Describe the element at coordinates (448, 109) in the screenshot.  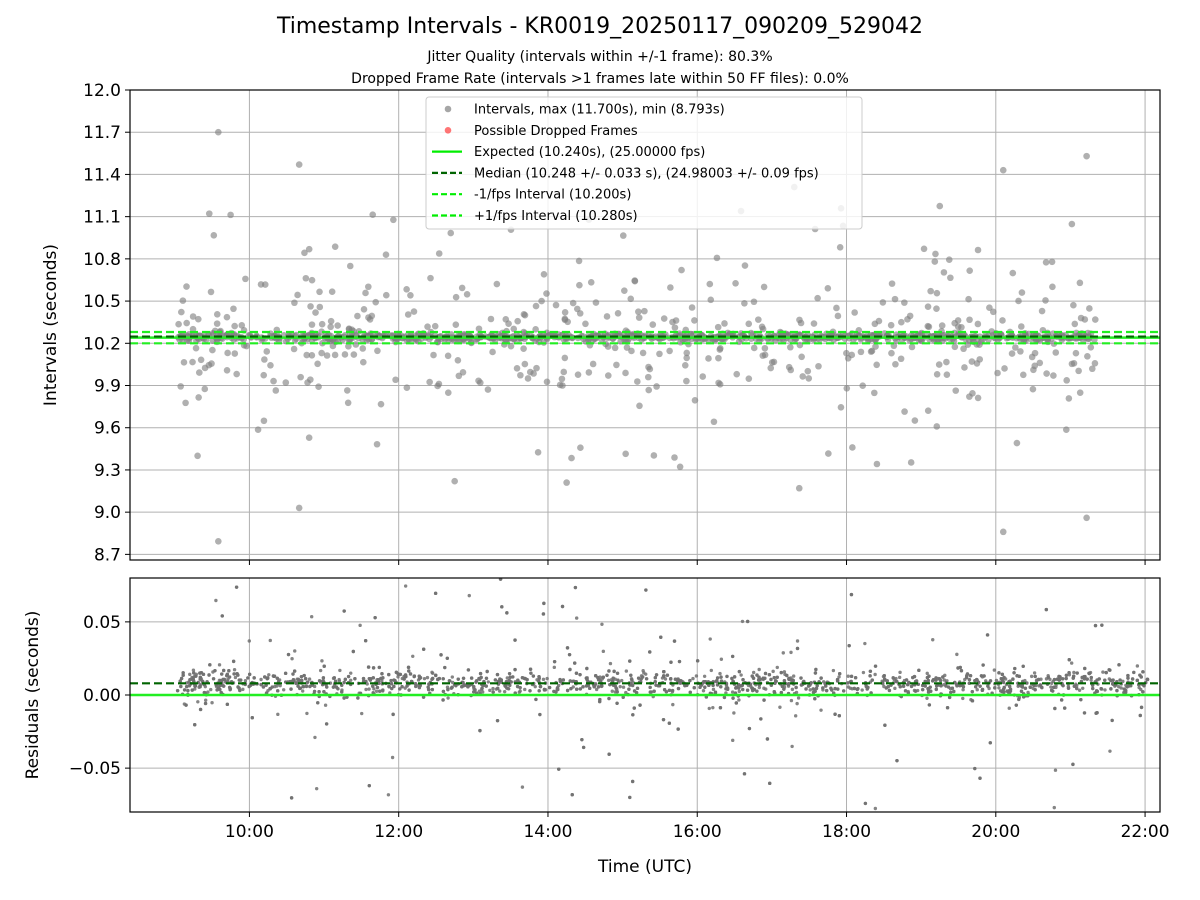
I see `legend-marker` at that location.